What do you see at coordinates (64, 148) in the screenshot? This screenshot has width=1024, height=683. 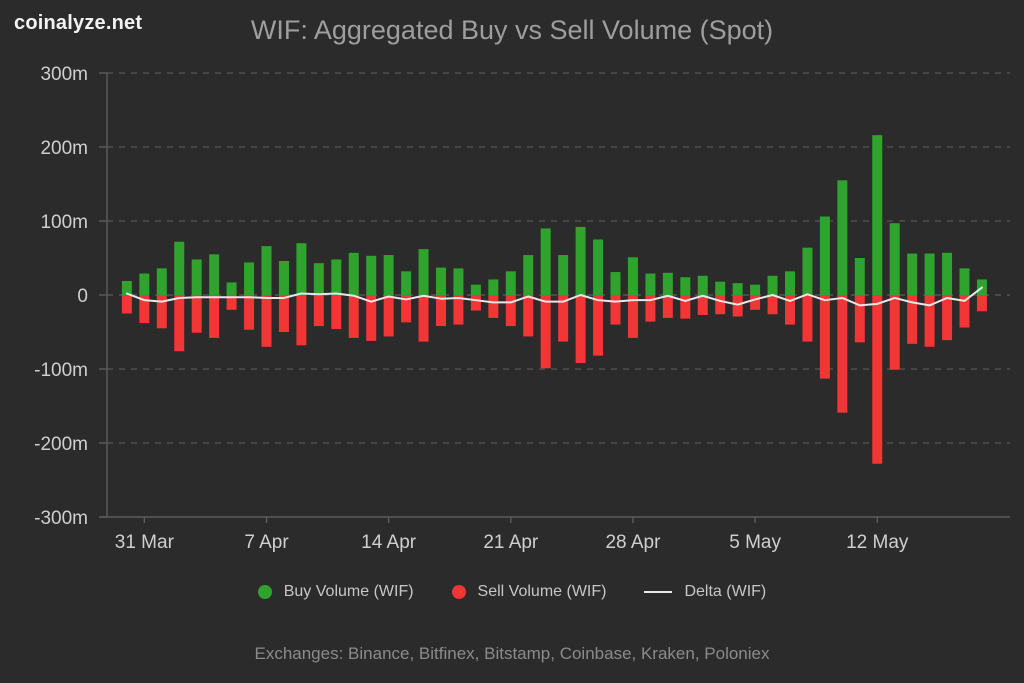 I see `svg-text: 200m` at bounding box center [64, 148].